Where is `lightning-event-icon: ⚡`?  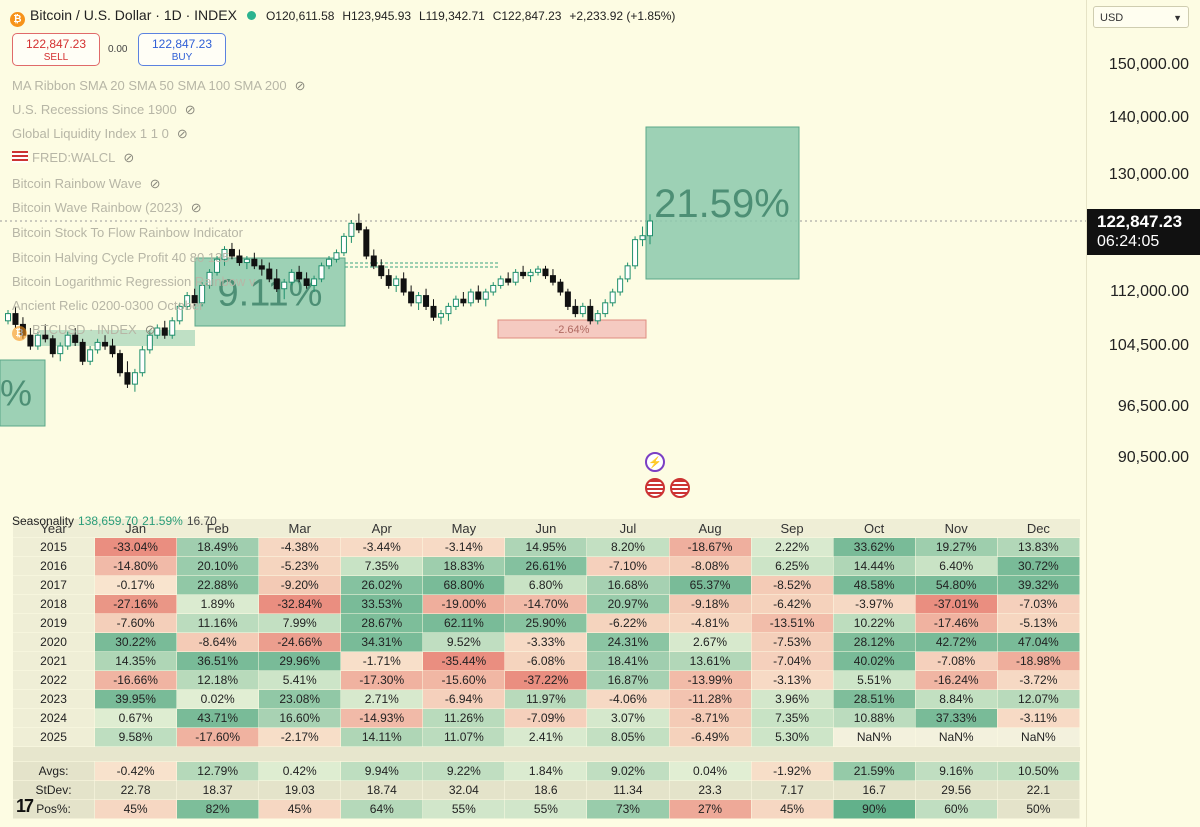
lightning-event-icon: ⚡ is located at coordinates (655, 462).